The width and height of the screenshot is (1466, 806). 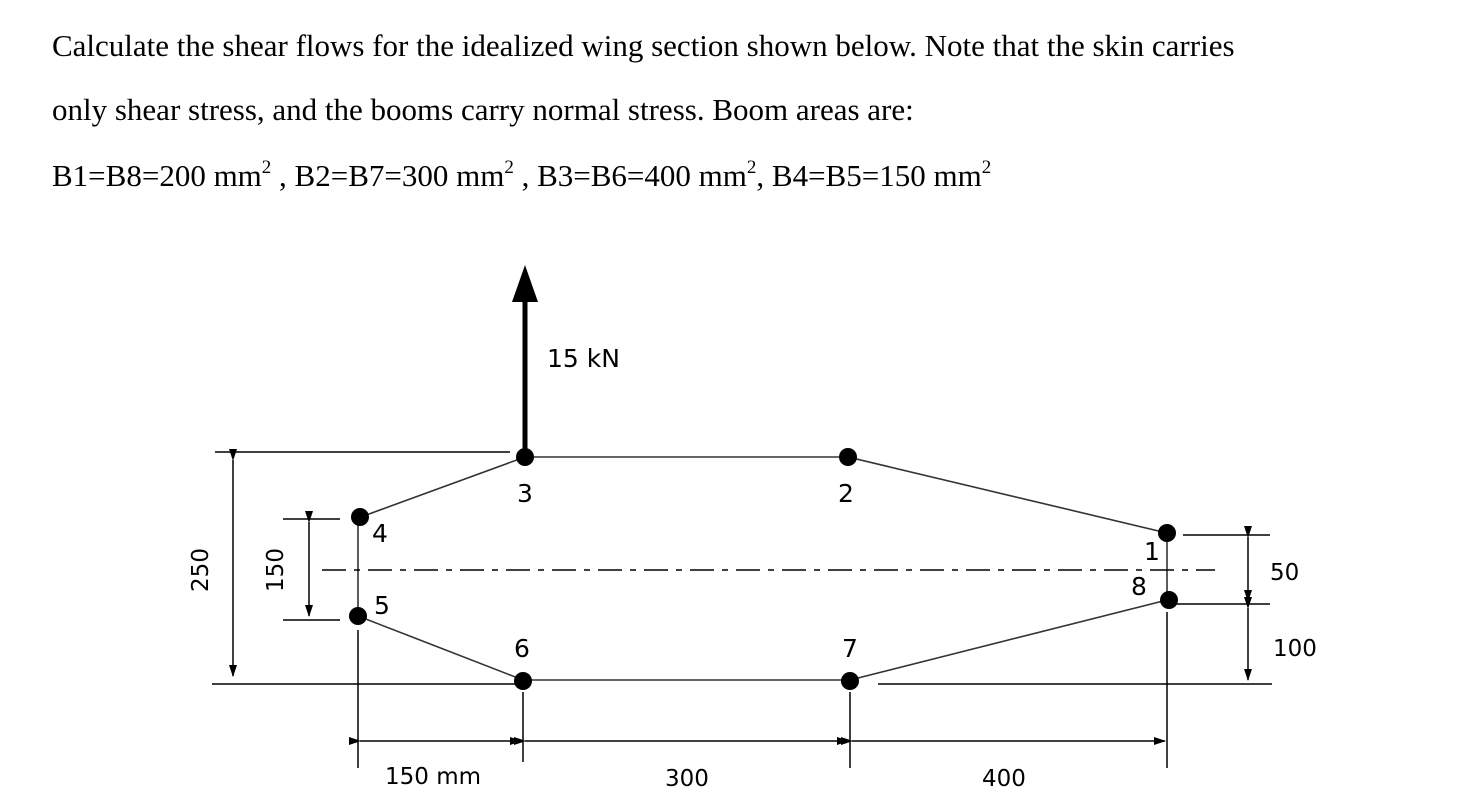 What do you see at coordinates (687, 779) in the screenshot?
I see `dim-label-span-2: 300` at bounding box center [687, 779].